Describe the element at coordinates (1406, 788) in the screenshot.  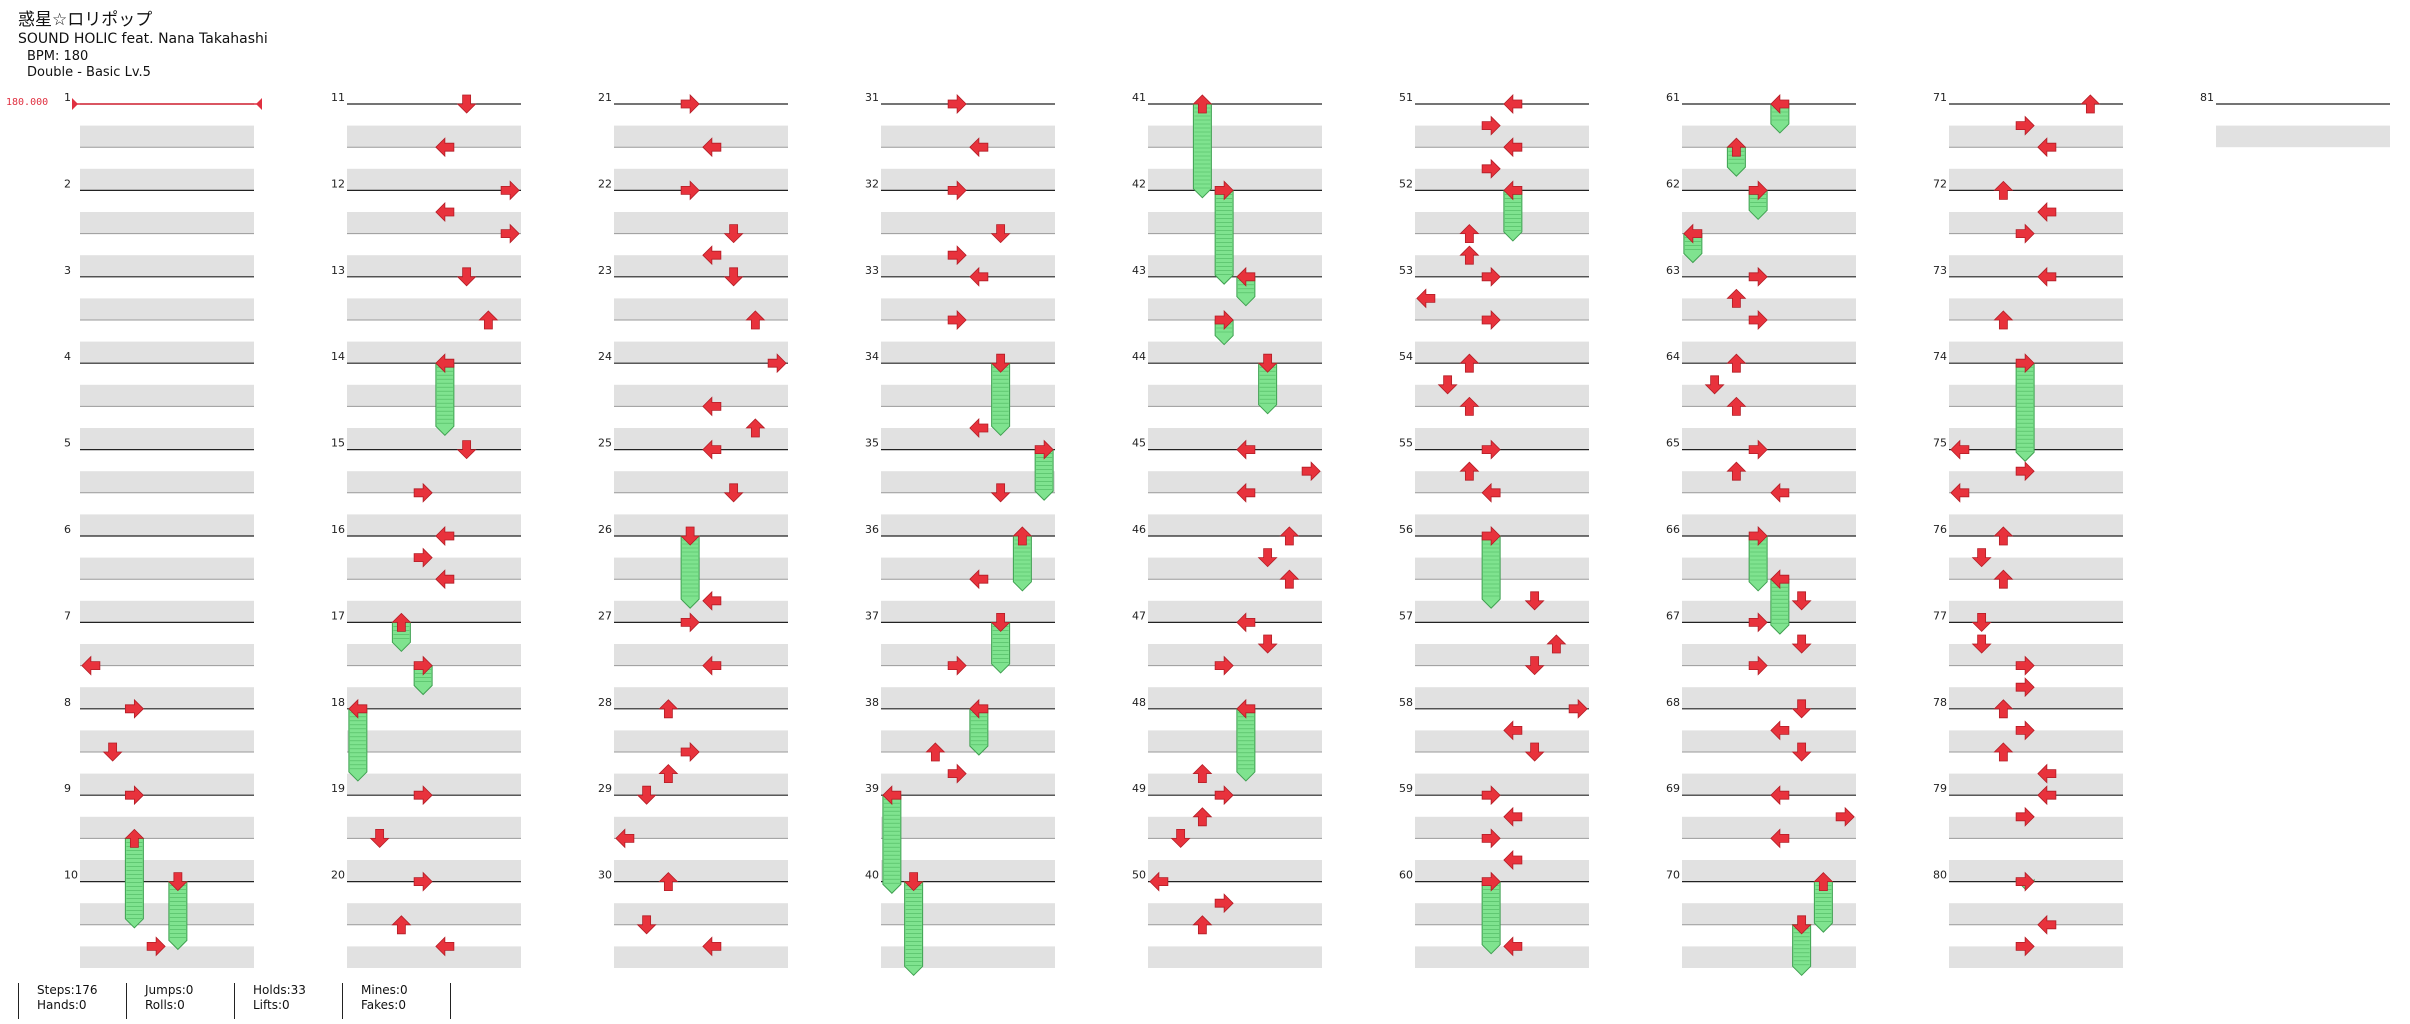
I see `measure-number: 59` at that location.